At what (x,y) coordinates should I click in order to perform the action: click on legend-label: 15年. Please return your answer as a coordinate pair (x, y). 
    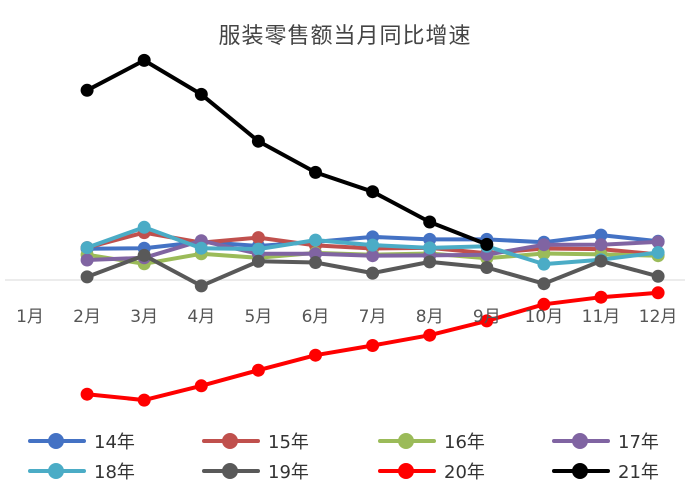
    Looking at the image, I should click on (288, 442).